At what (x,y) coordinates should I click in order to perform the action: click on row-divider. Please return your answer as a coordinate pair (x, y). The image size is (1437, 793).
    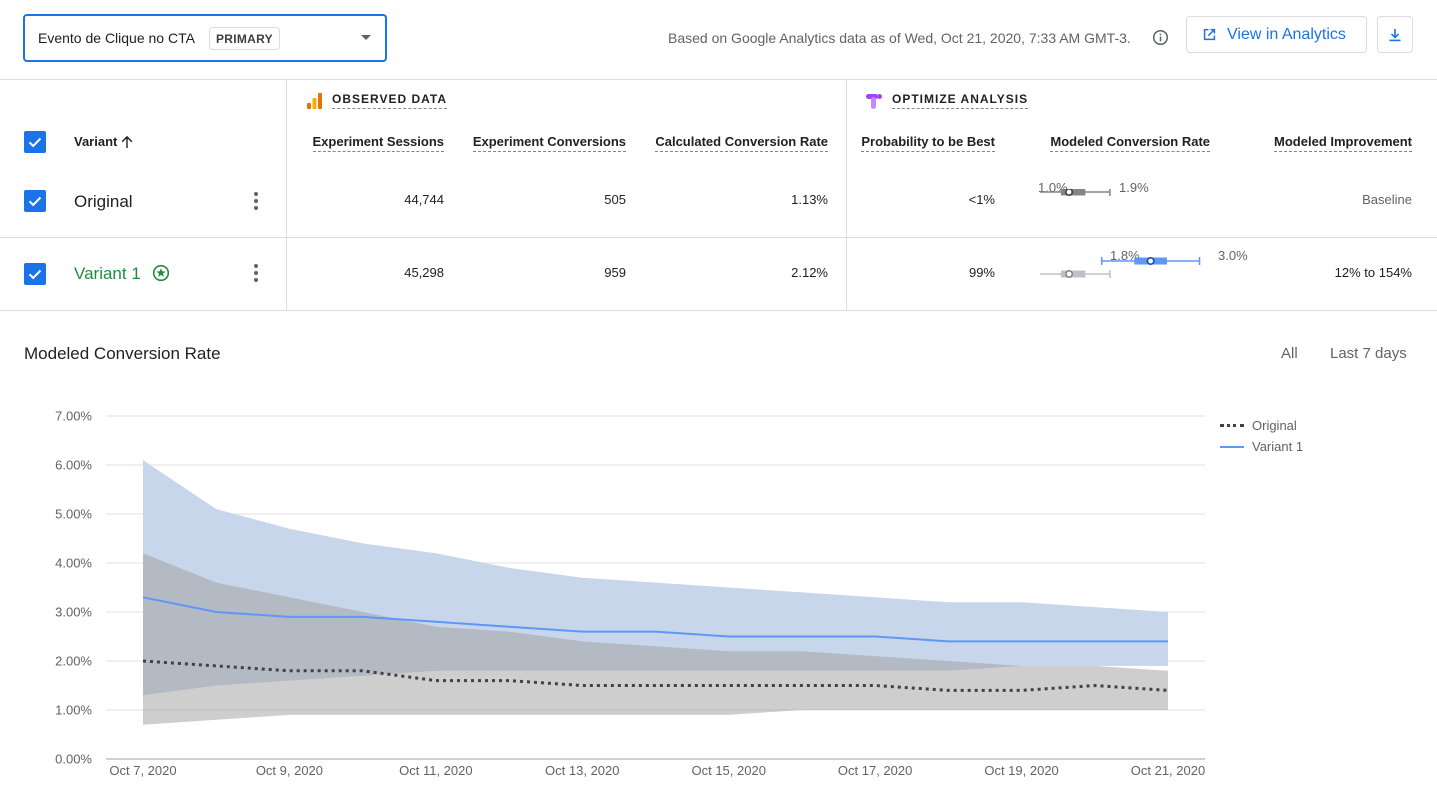
    Looking at the image, I should click on (718, 237).